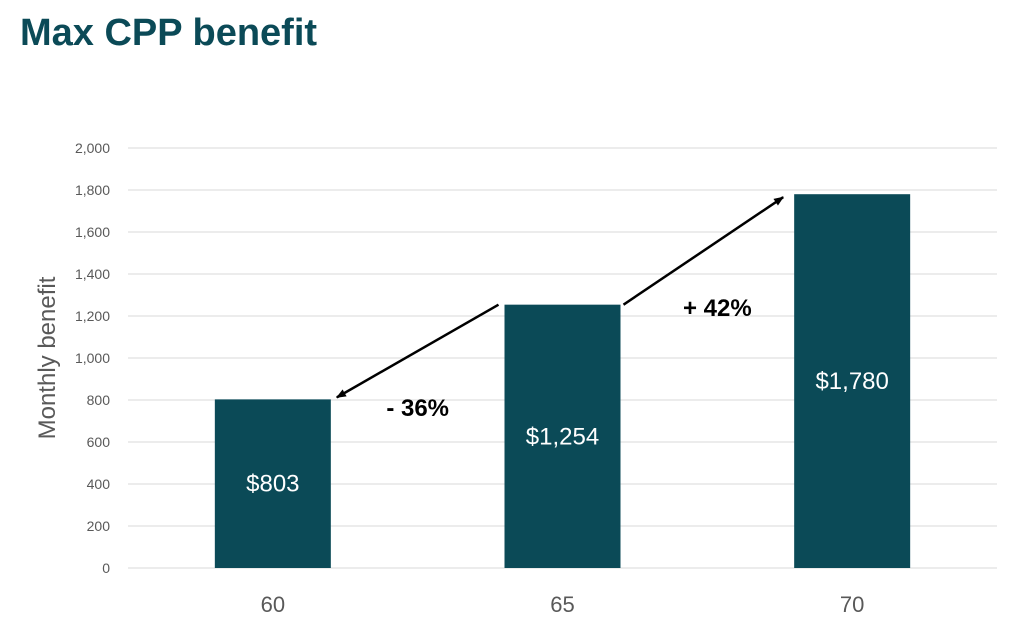 The width and height of the screenshot is (1024, 628). I want to click on y-axis-label: Monthly benefit, so click(47, 357).